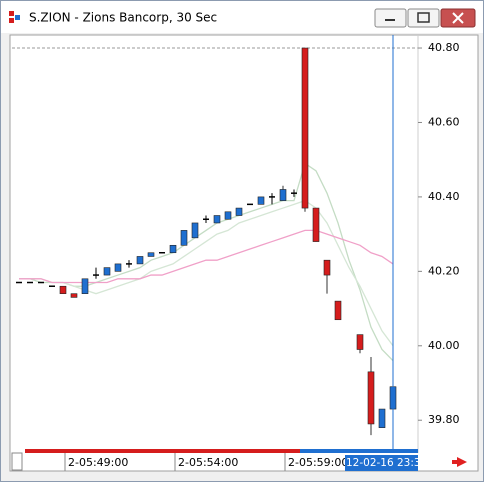 The image size is (484, 482). I want to click on x-tick-label: 2-05:59:00, so click(318, 462).